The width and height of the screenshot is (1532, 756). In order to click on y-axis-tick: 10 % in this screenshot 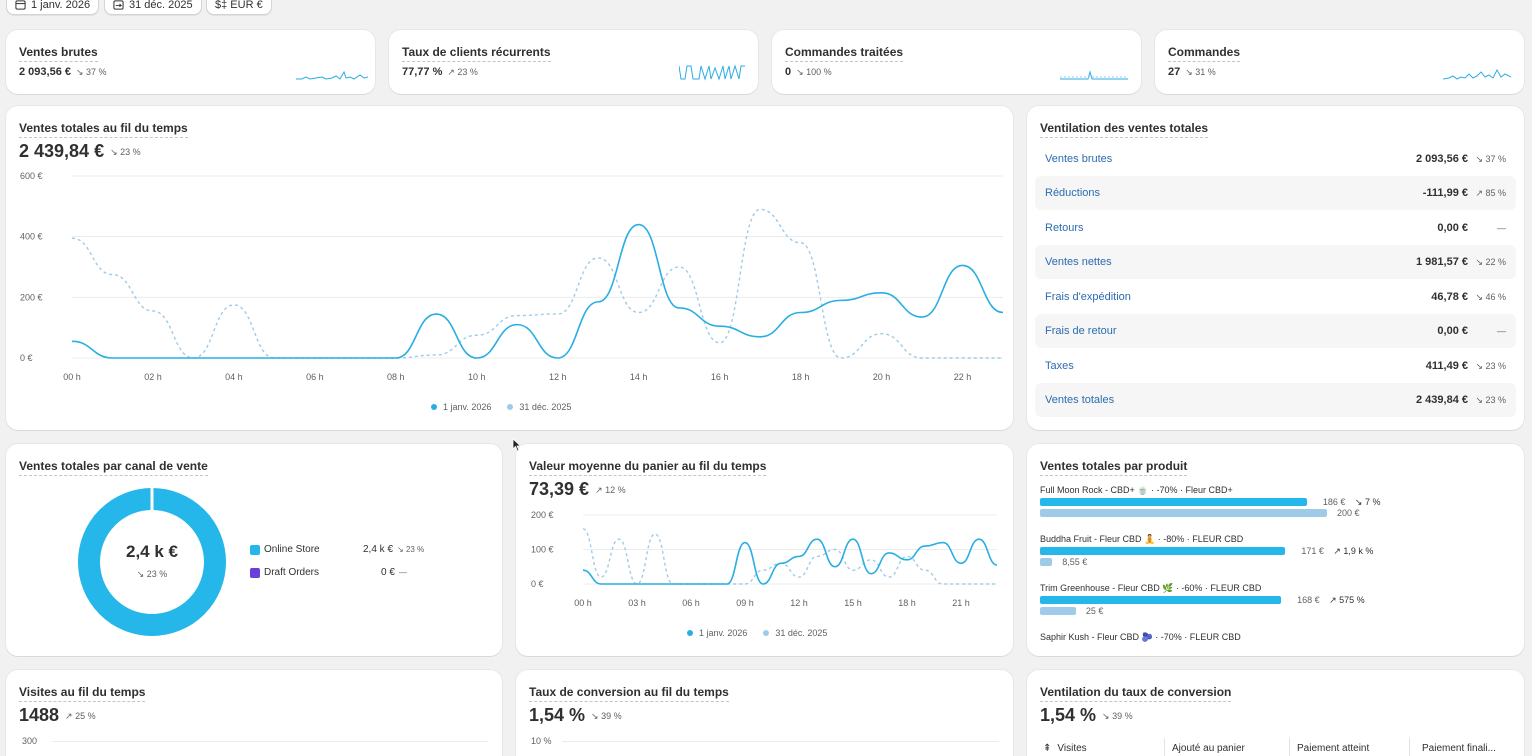, I will do `click(541, 741)`.